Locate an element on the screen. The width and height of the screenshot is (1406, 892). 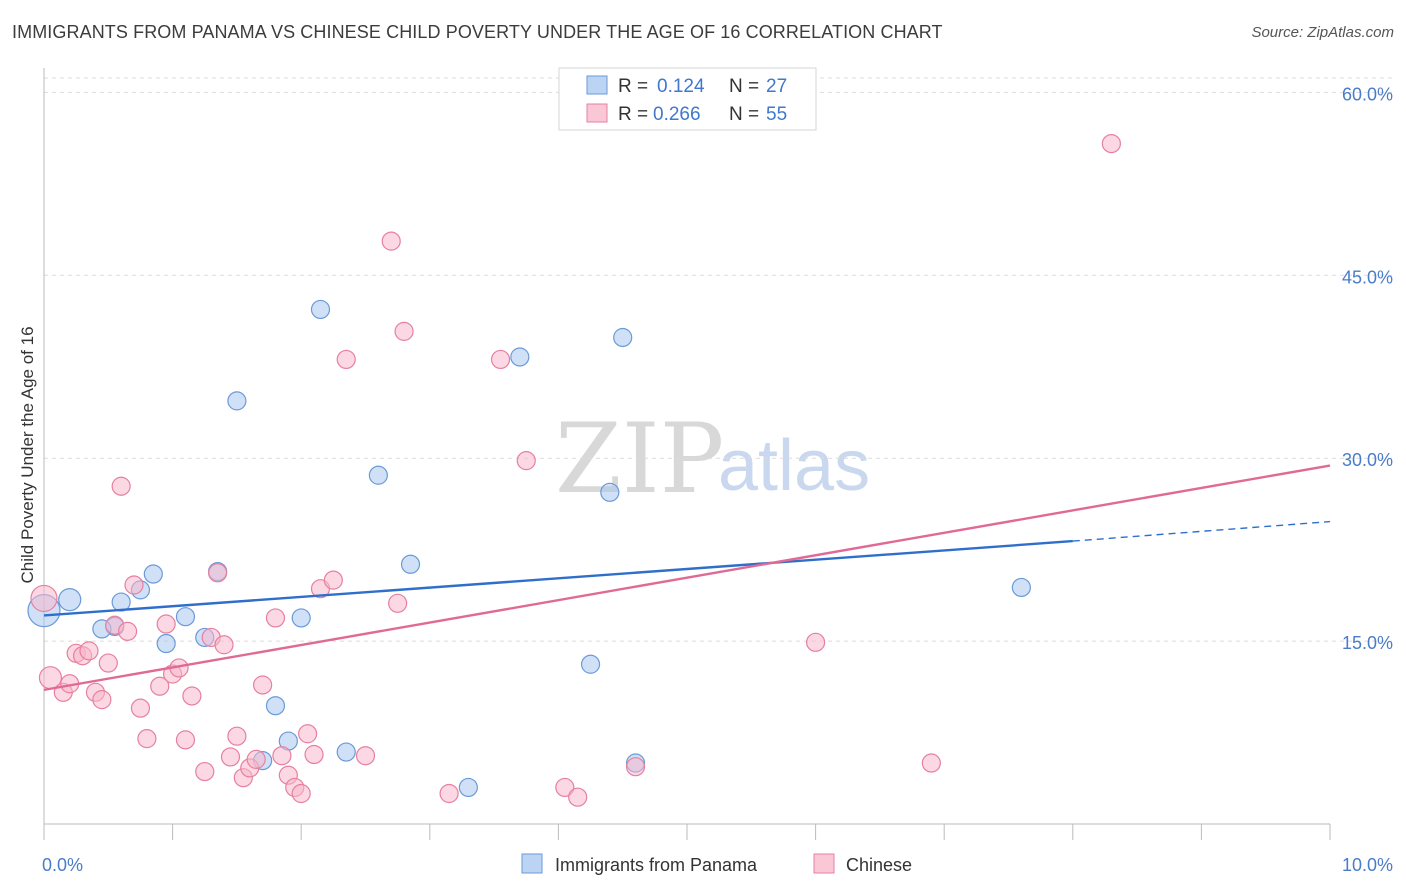
y-tick-label-1: 30.0% is located at coordinates (1367, 460).